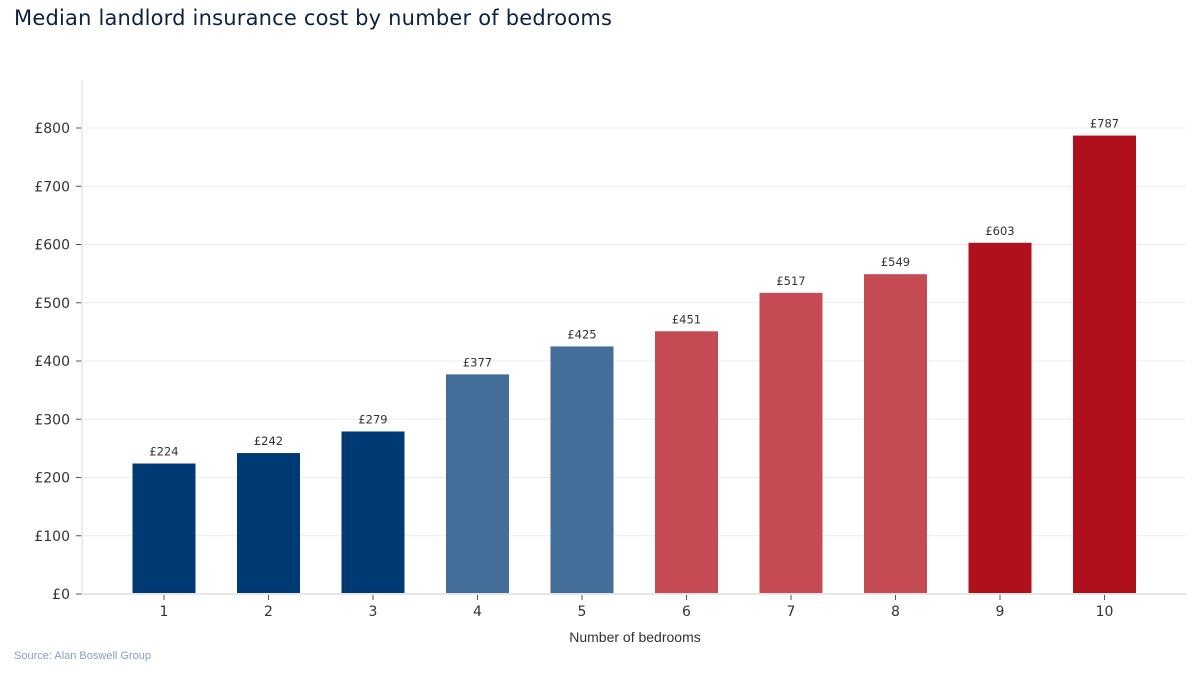 This screenshot has width=1200, height=675. What do you see at coordinates (52, 537) in the screenshot?
I see `y-tick-label: £100` at bounding box center [52, 537].